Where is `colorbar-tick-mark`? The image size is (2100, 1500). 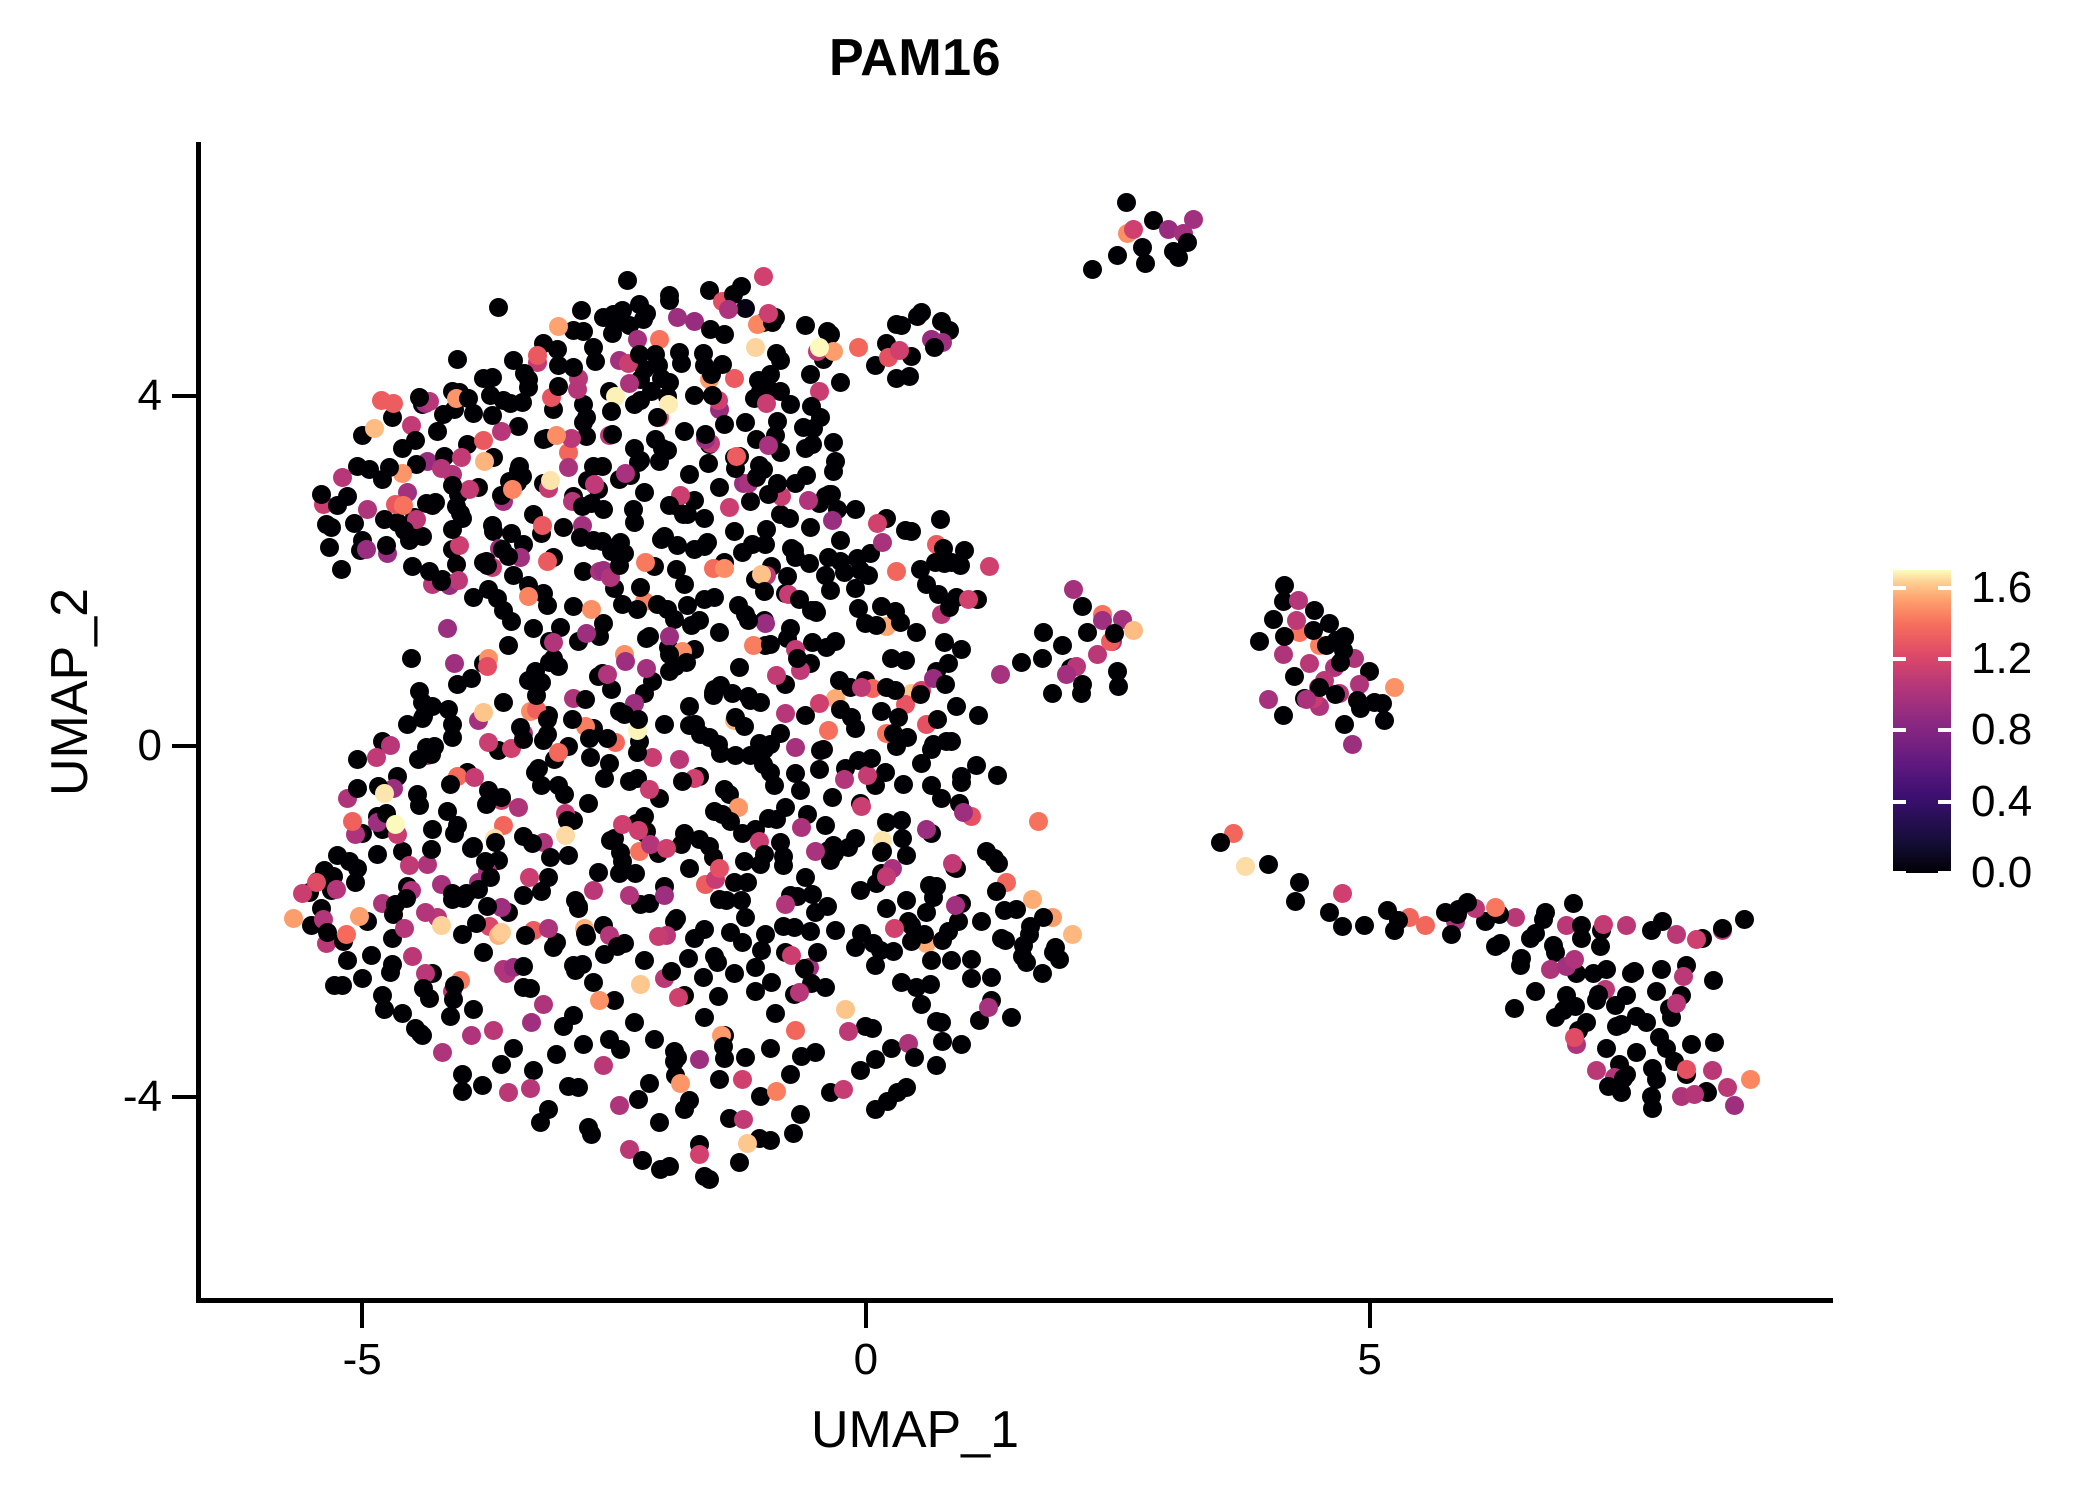 colorbar-tick-mark is located at coordinates (1944, 587).